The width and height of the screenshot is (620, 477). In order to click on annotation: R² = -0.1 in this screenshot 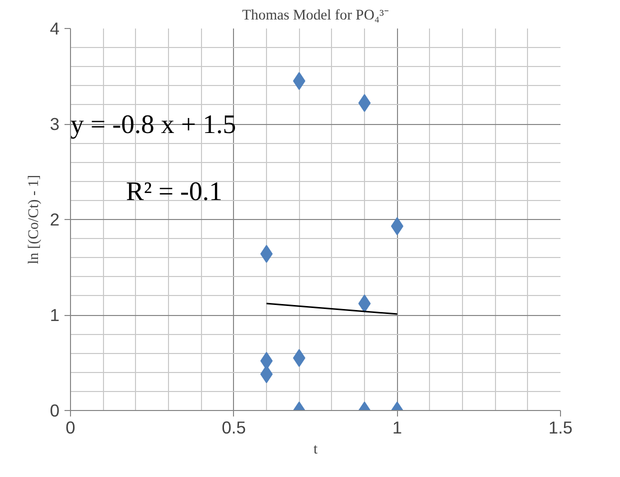, I will do `click(174, 191)`.